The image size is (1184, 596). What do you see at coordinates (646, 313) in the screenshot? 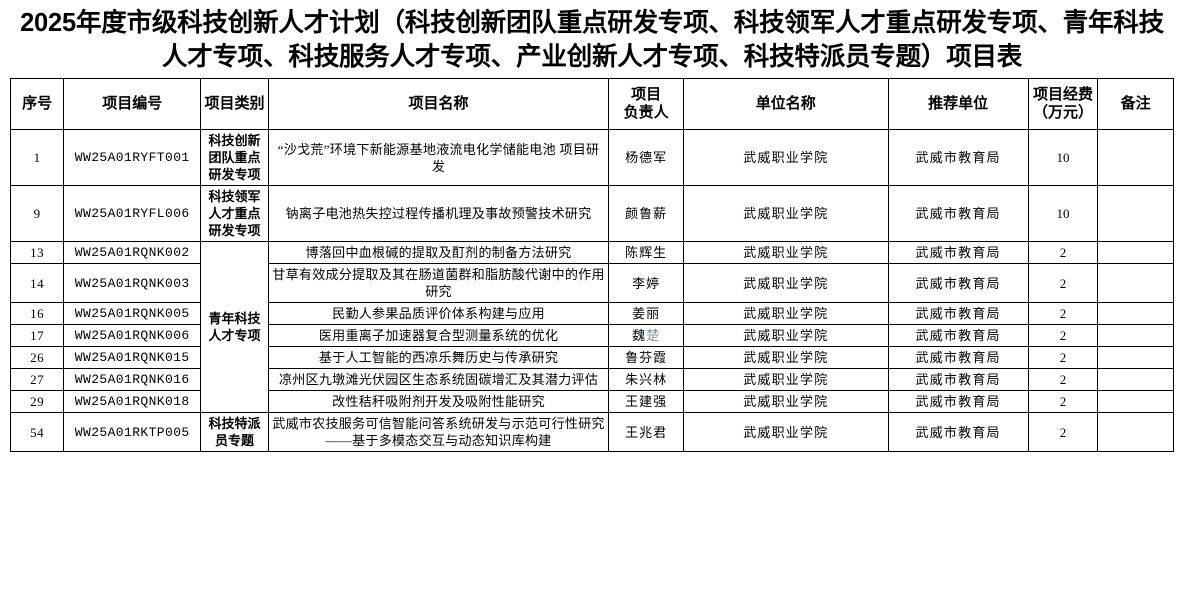
I see `cell-project-leader: 姜丽` at bounding box center [646, 313].